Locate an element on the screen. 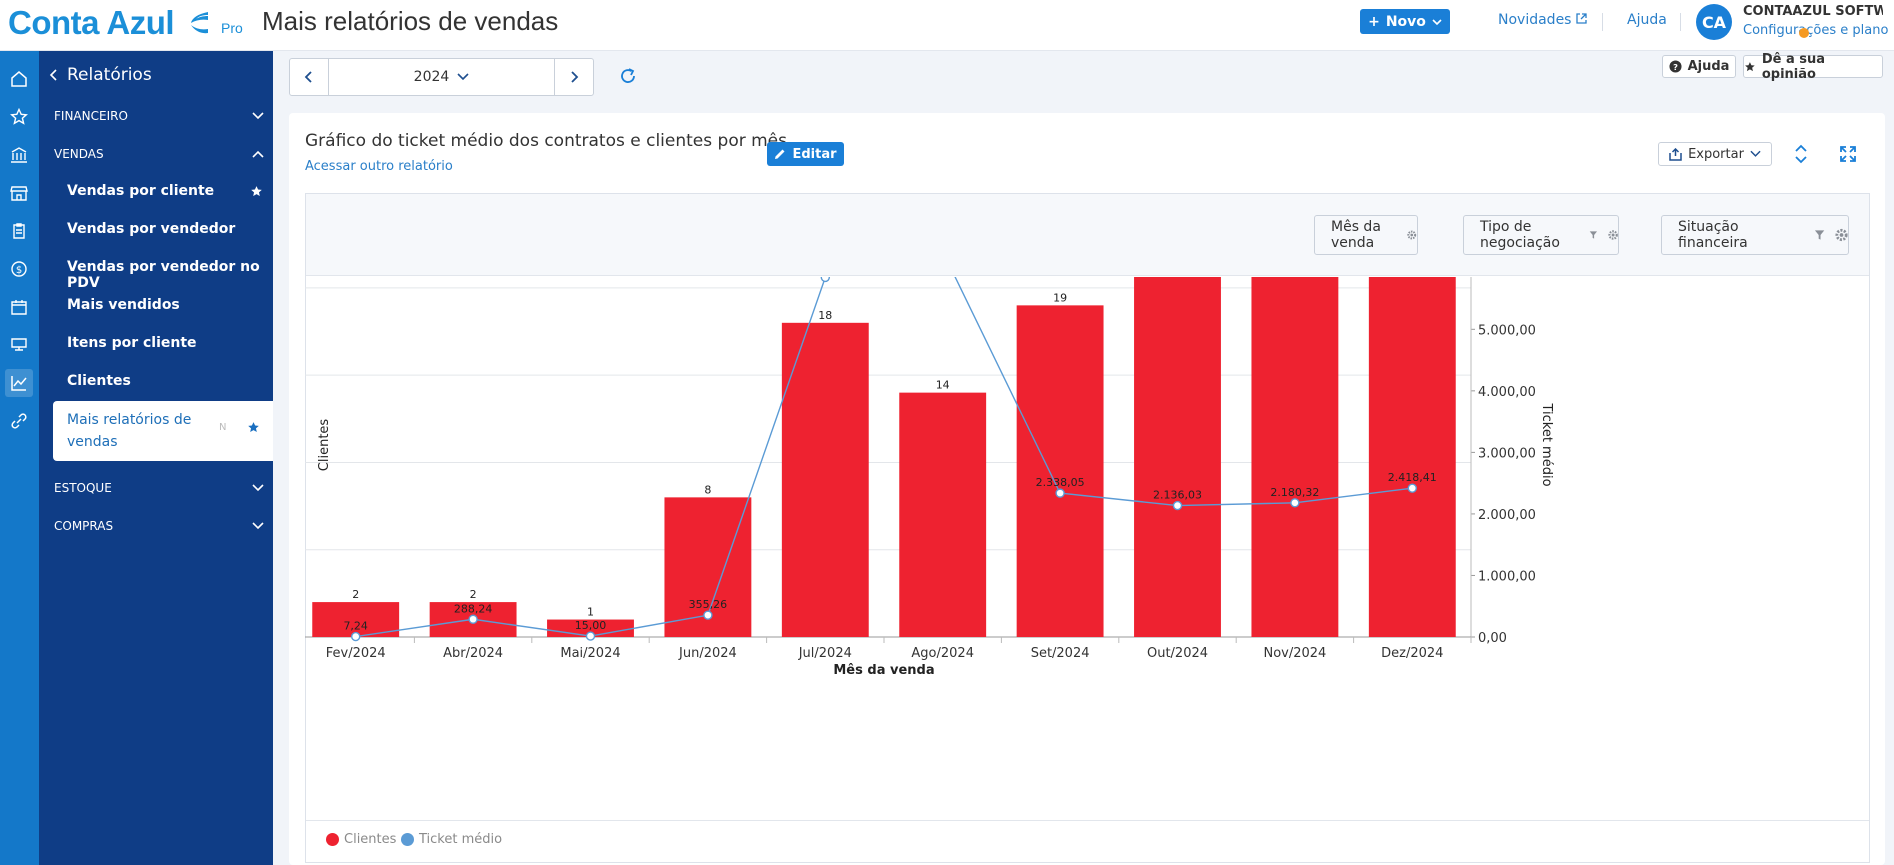 The width and height of the screenshot is (1894, 865). expand-vertical-icon is located at coordinates (1801, 154).